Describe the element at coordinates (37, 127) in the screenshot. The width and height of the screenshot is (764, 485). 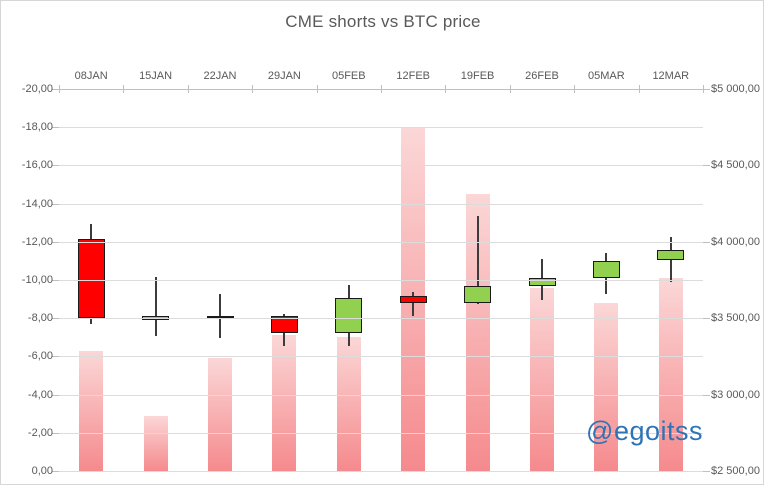
I see `left-axis-label: -18,00` at that location.